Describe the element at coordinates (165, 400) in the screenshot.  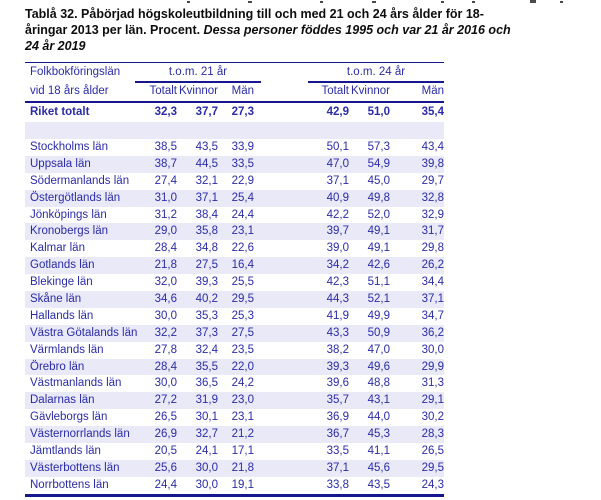
I see `row-value: 27,2` at that location.